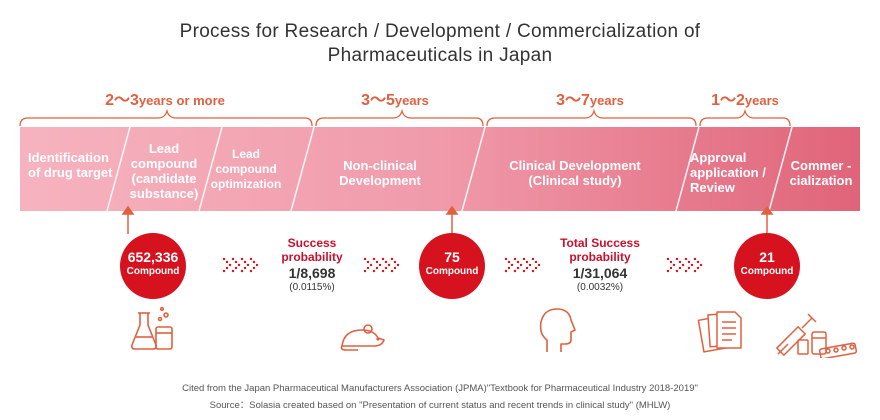 Image resolution: width=880 pixels, height=420 pixels. What do you see at coordinates (246, 169) in the screenshot?
I see `stage-lead-optimization: Lead compound optimization` at bounding box center [246, 169].